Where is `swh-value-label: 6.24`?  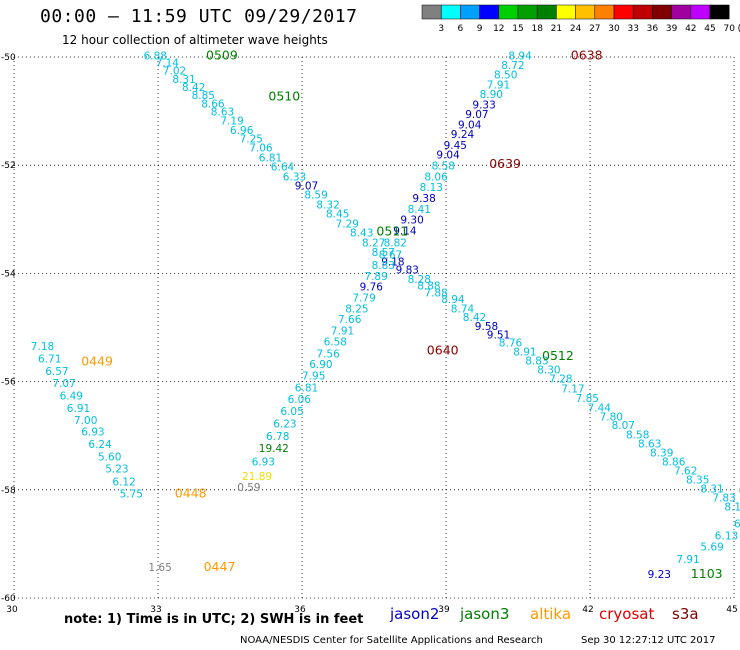
swh-value-label: 6.24 is located at coordinates (100, 445).